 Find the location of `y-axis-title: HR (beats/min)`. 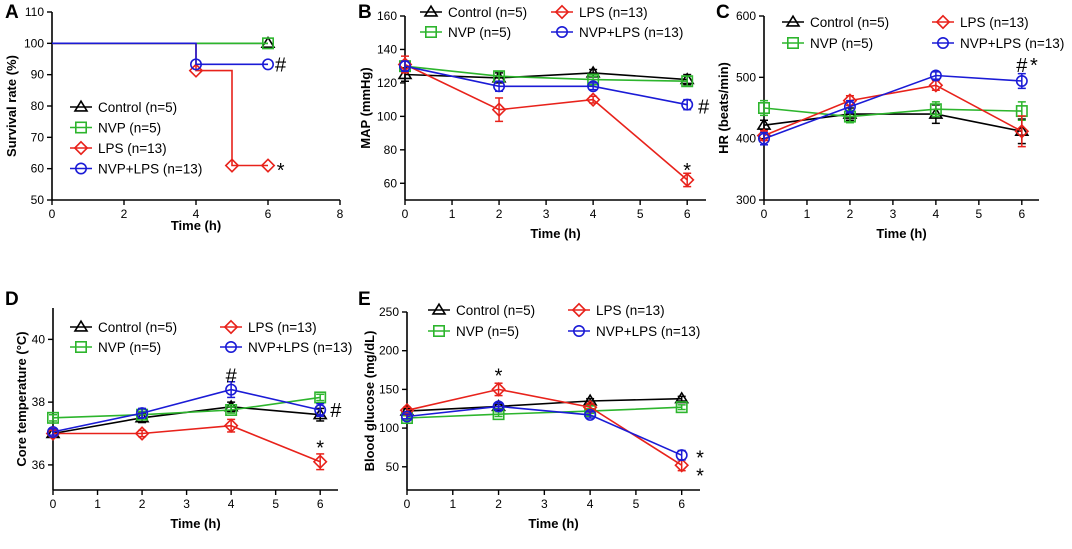

y-axis-title: HR (beats/min) is located at coordinates (723, 108).